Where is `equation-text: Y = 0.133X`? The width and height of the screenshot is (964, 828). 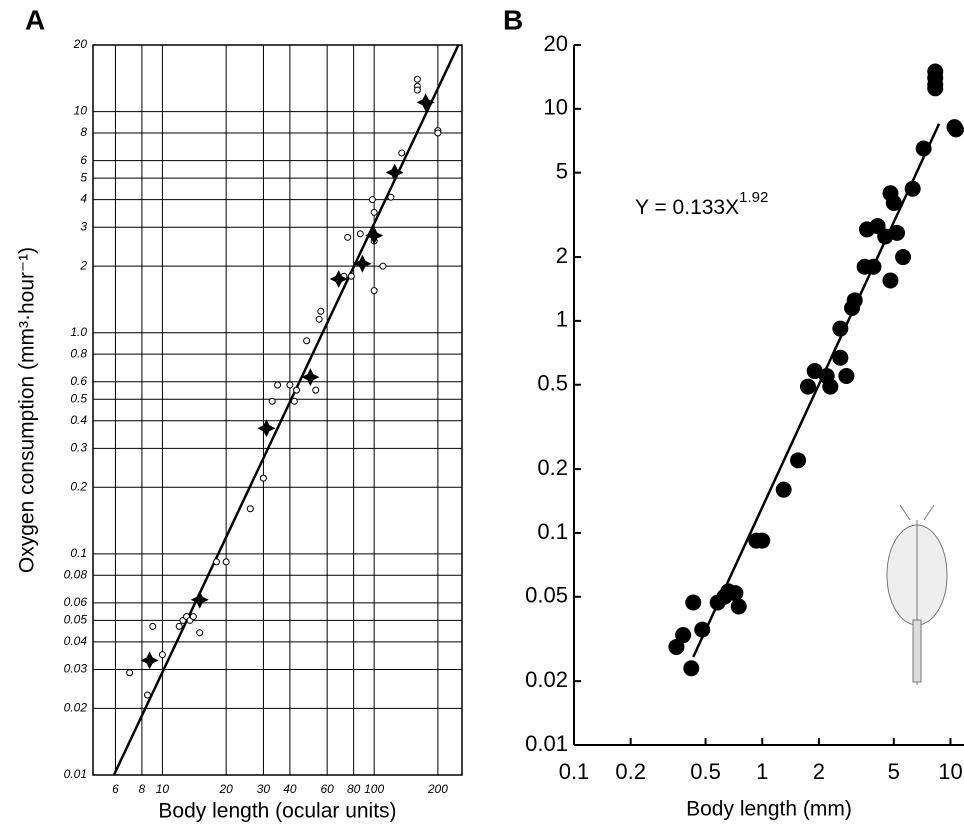 equation-text: Y = 0.133X is located at coordinates (687, 207).